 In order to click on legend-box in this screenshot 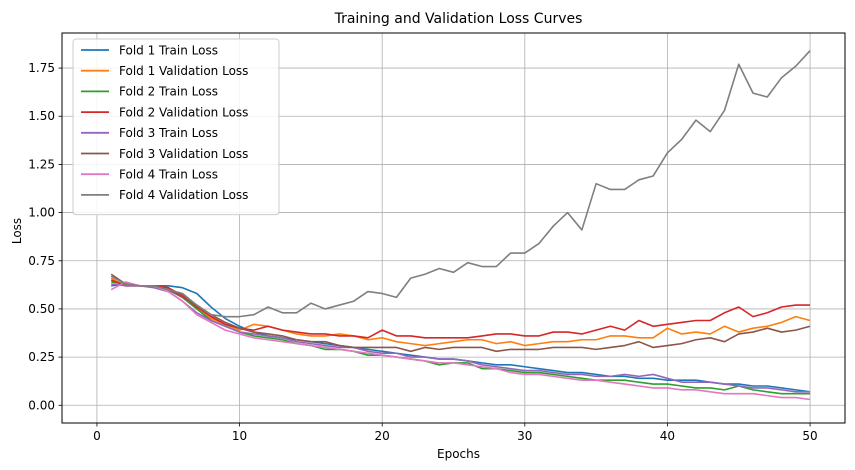, I will do `click(176, 127)`.